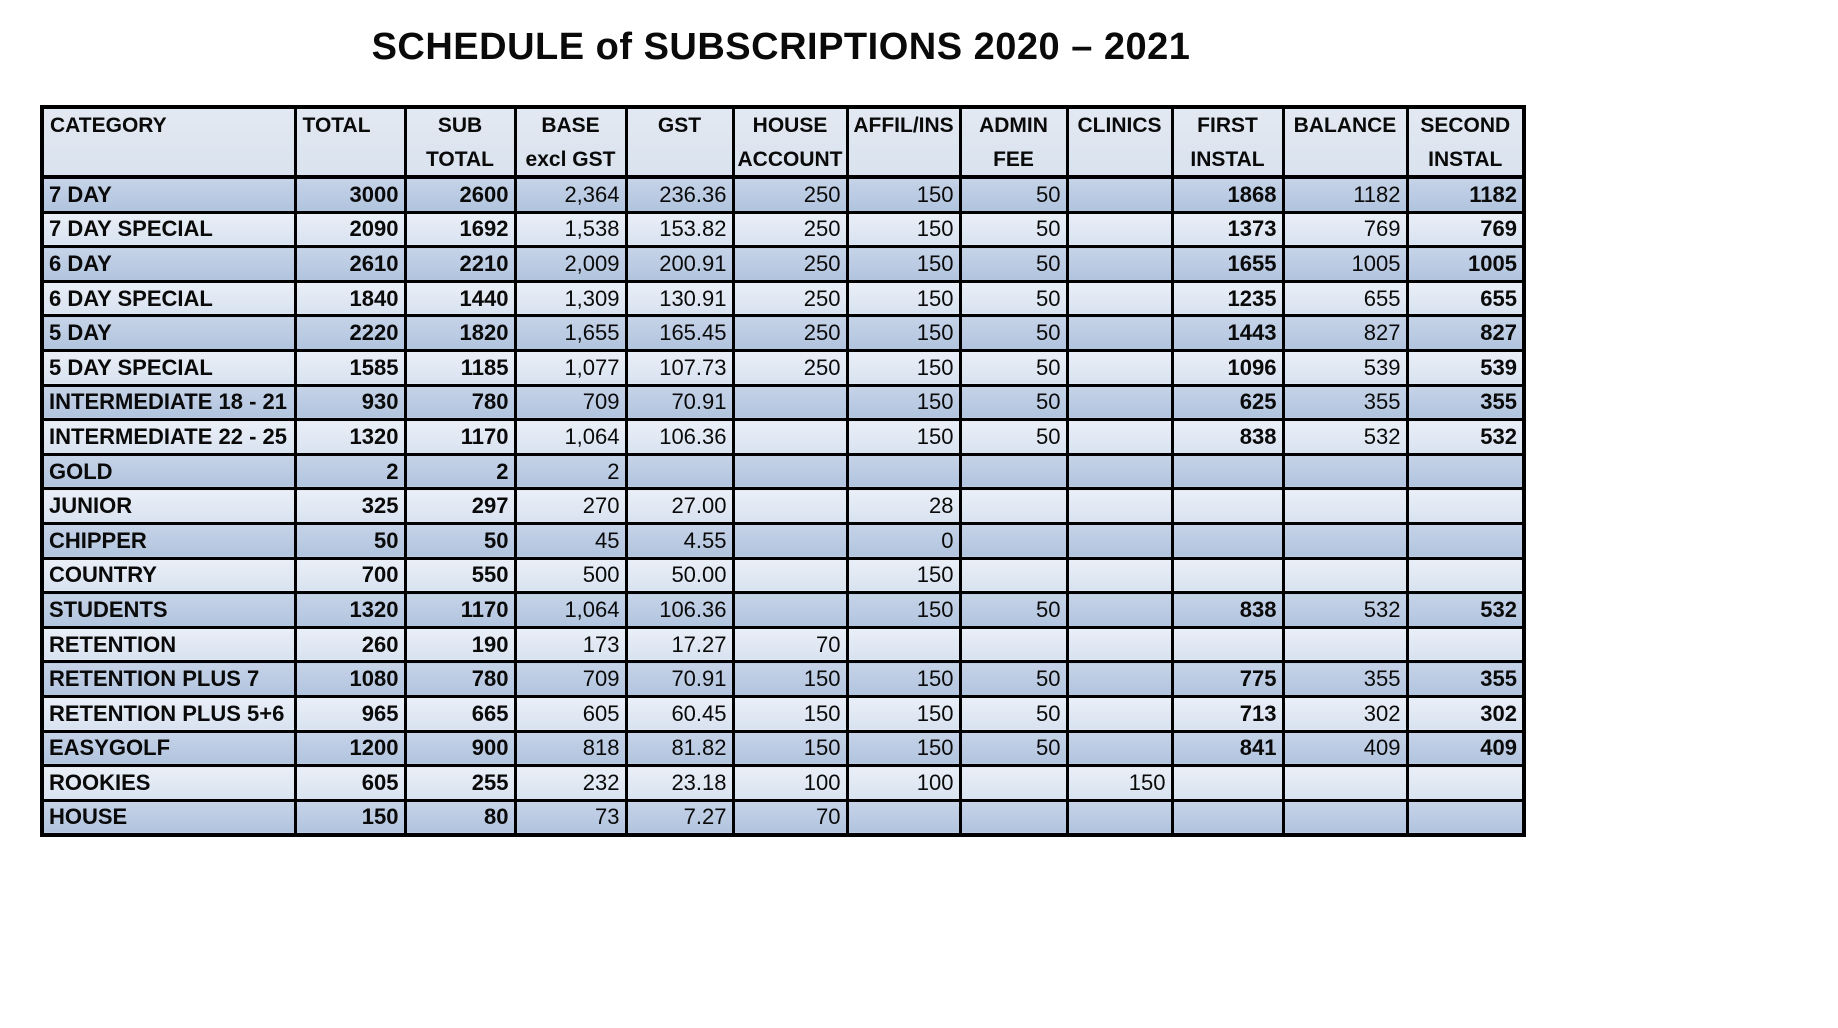  I want to click on column-header-gst: GST, so click(679, 142).